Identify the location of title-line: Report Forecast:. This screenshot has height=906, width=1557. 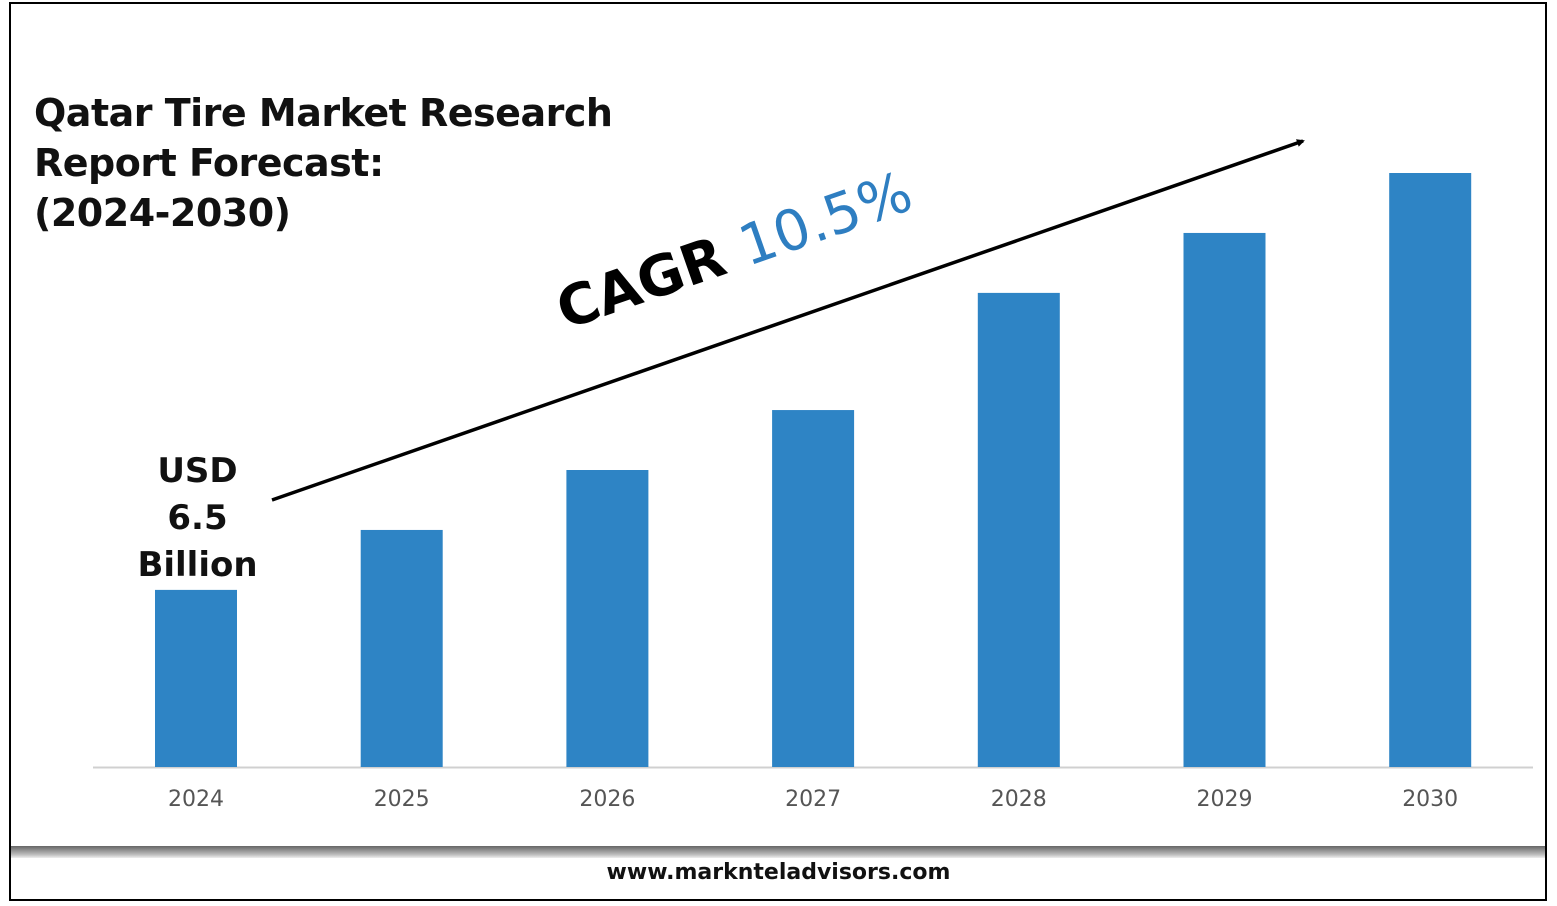
(209, 163).